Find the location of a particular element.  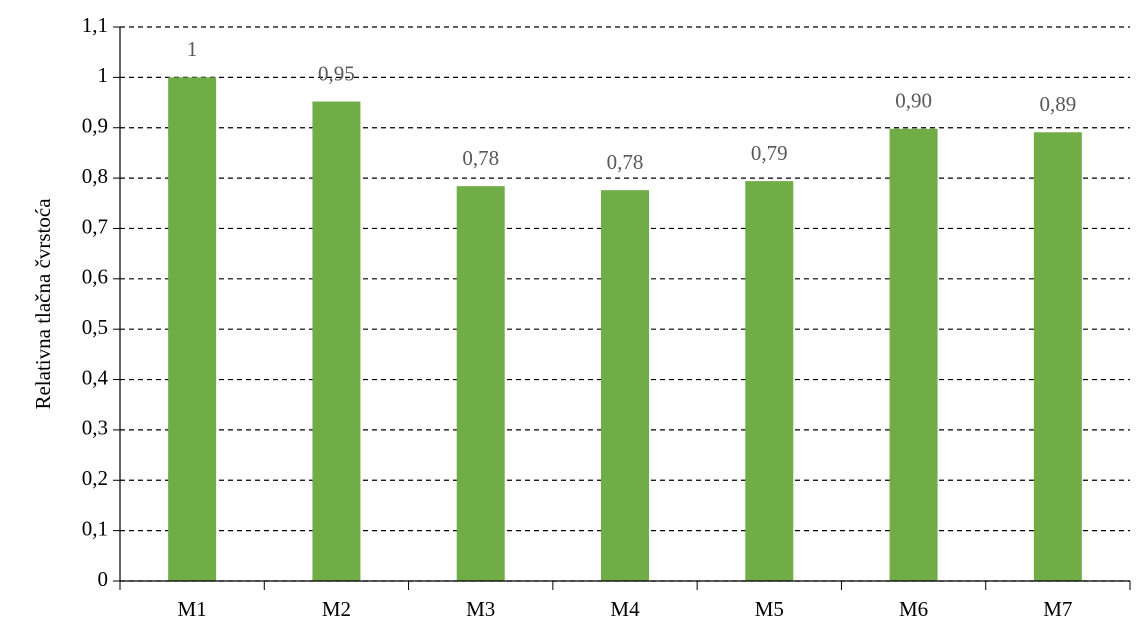

x-tick-label: M2 is located at coordinates (336, 609).